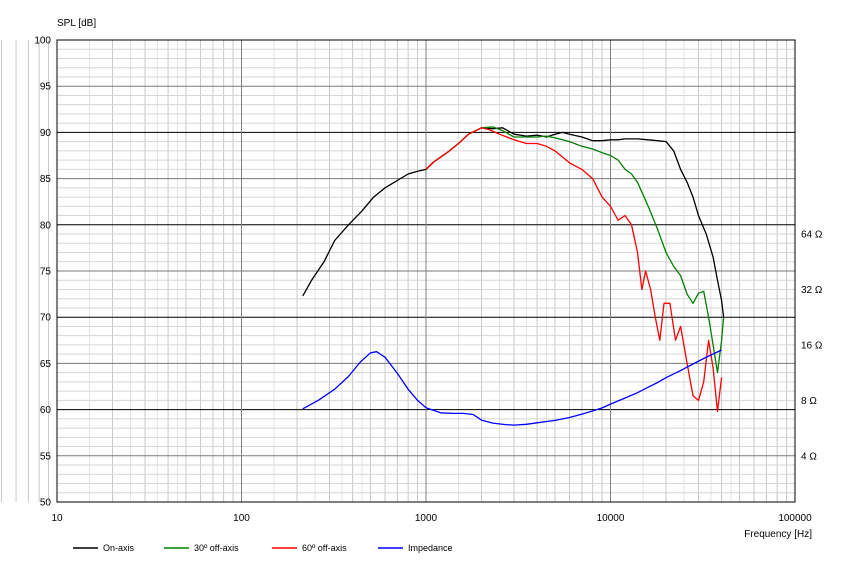 The image size is (843, 561). I want to click on x-axis-label: Frequency [Hz], so click(778, 534).